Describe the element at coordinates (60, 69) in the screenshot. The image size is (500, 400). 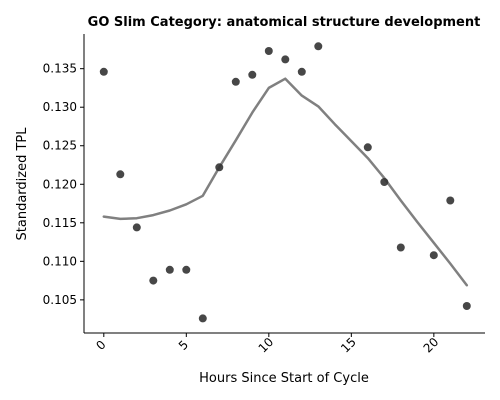
I see `y-tick-label: 0.135` at that location.